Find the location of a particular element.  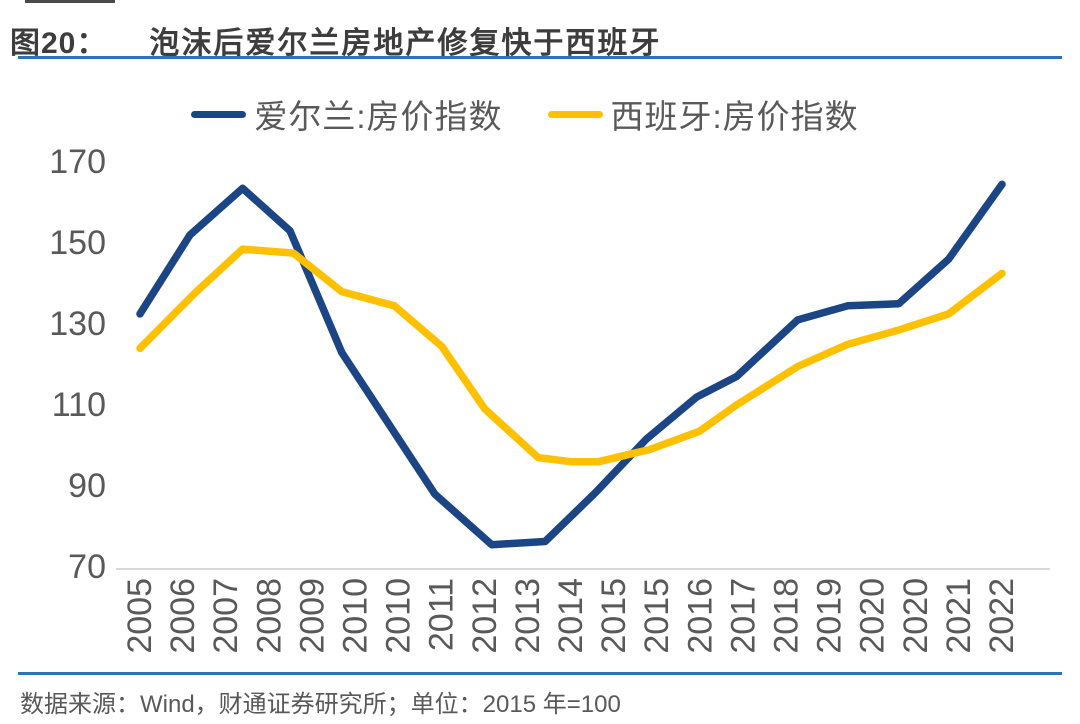

x-axis-label: 2012 is located at coordinates (485, 616).